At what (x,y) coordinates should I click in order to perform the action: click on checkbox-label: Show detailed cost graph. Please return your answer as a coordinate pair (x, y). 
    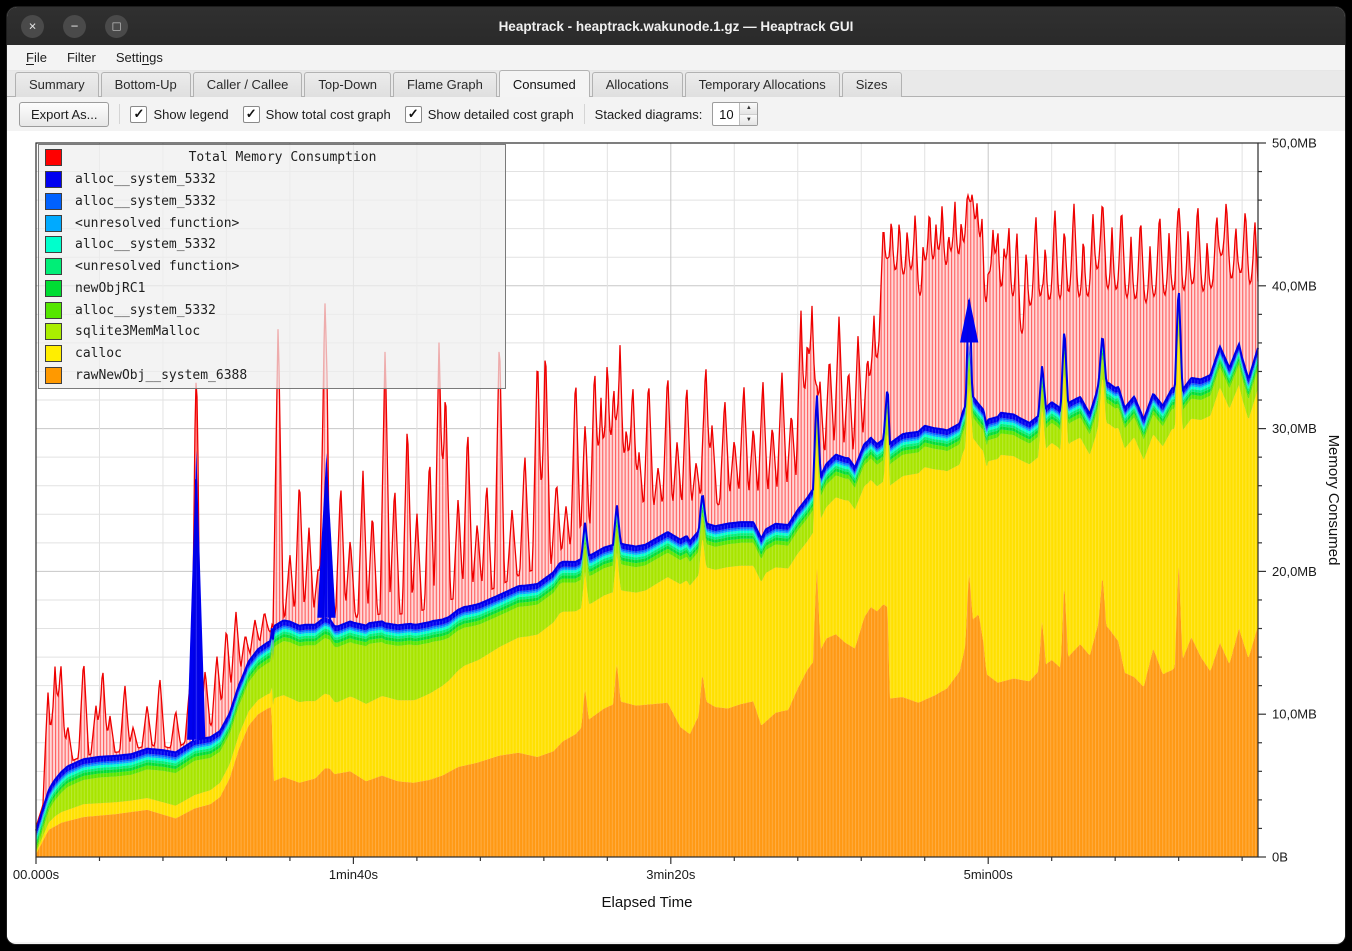
    Looking at the image, I should click on (500, 114).